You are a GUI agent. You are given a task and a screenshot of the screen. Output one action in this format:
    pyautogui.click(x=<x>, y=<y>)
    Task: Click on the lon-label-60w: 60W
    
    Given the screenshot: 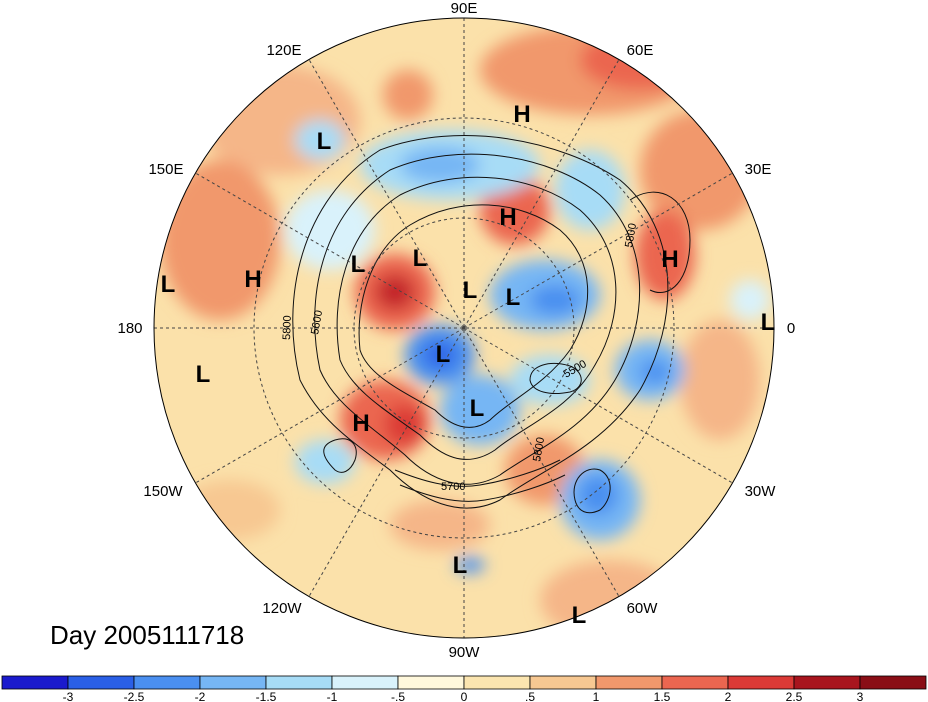 What is the action you would take?
    pyautogui.click(x=643, y=608)
    